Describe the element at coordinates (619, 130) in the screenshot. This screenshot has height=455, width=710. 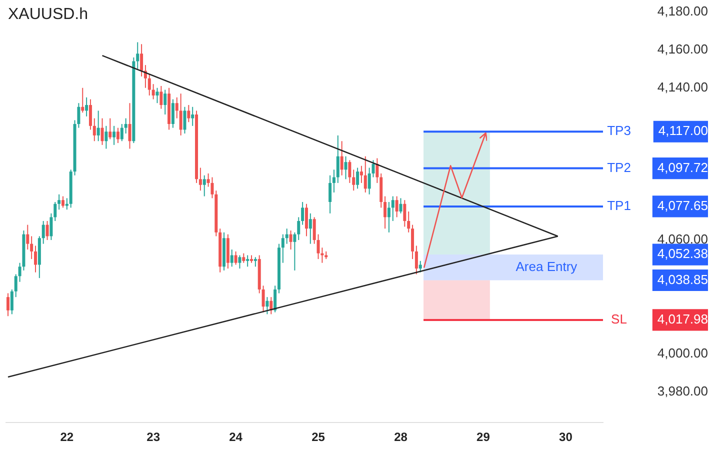
I see `ref-line-label: TP3` at that location.